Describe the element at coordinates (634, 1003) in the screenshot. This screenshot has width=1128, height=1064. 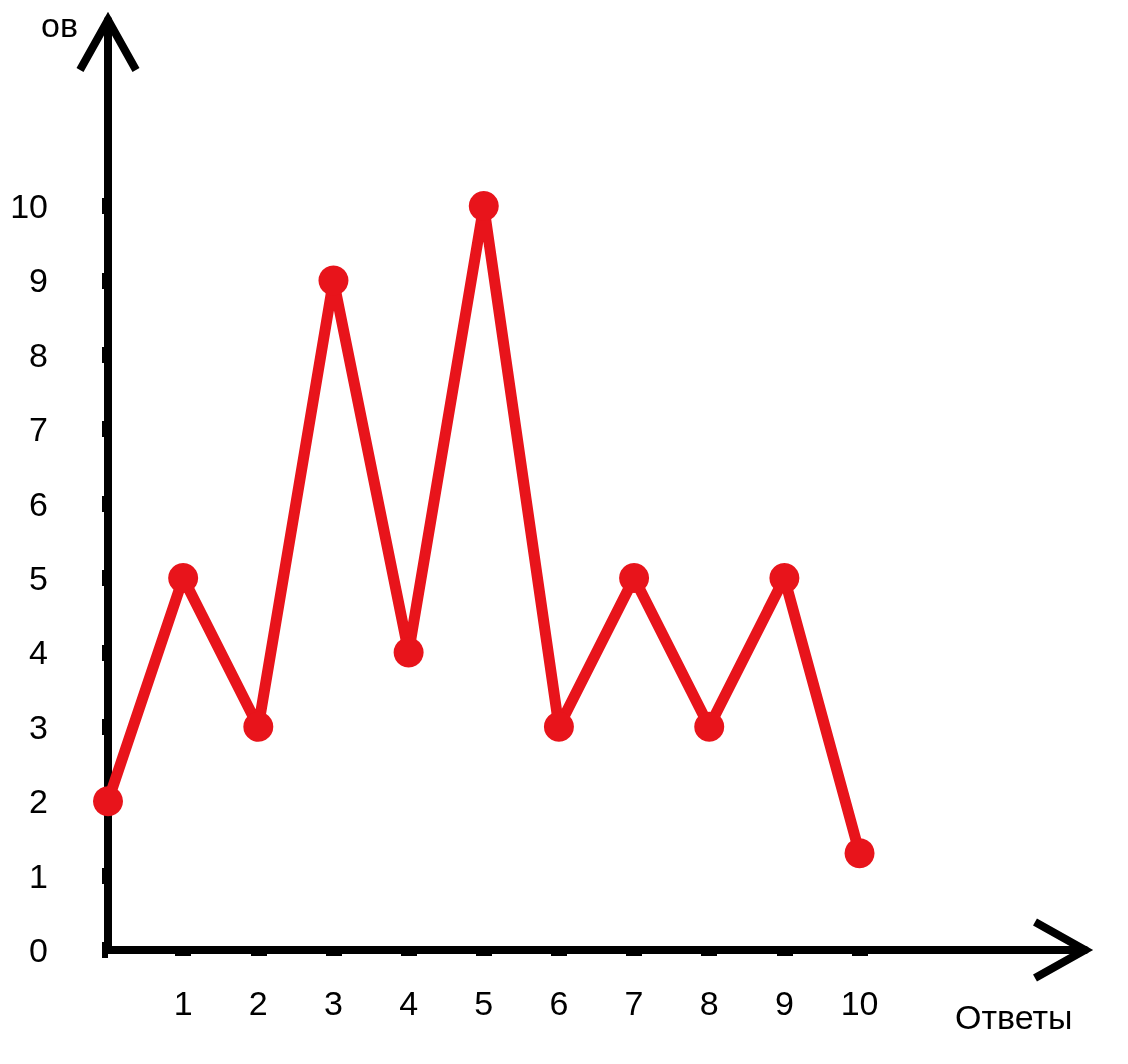
I see `x-tick-label: 7` at that location.